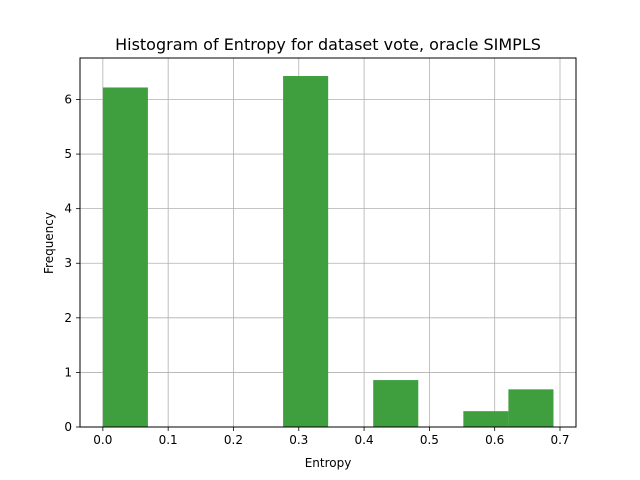  What do you see at coordinates (49, 243) in the screenshot?
I see `y-axis-label: Frequency` at bounding box center [49, 243].